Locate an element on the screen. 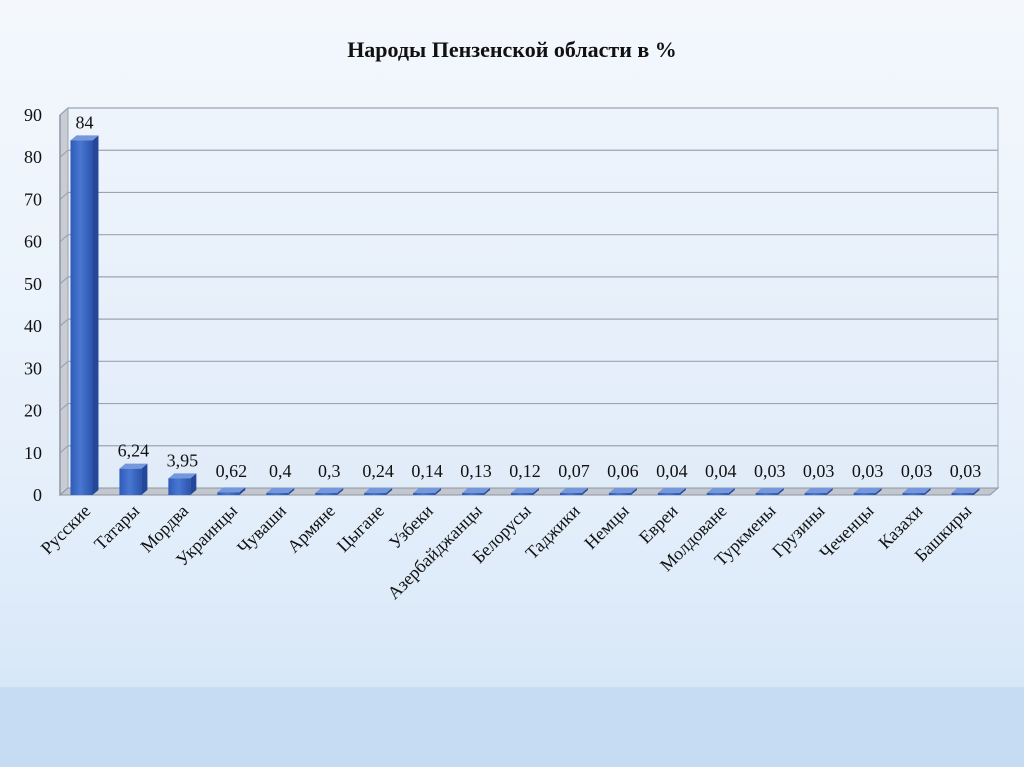  y-tick-label: 70 is located at coordinates (33, 199).